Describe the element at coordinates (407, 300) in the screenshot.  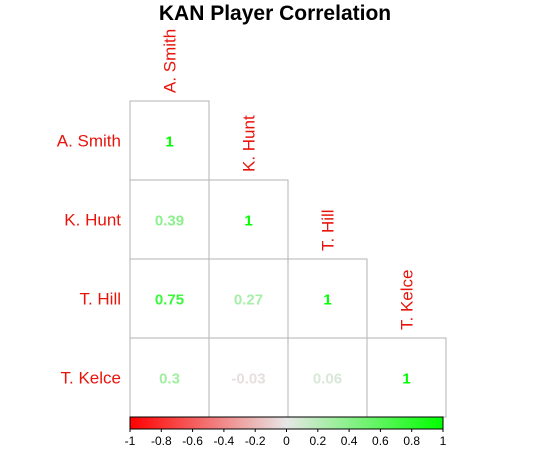
I see `column-label: T. Kelce` at that location.